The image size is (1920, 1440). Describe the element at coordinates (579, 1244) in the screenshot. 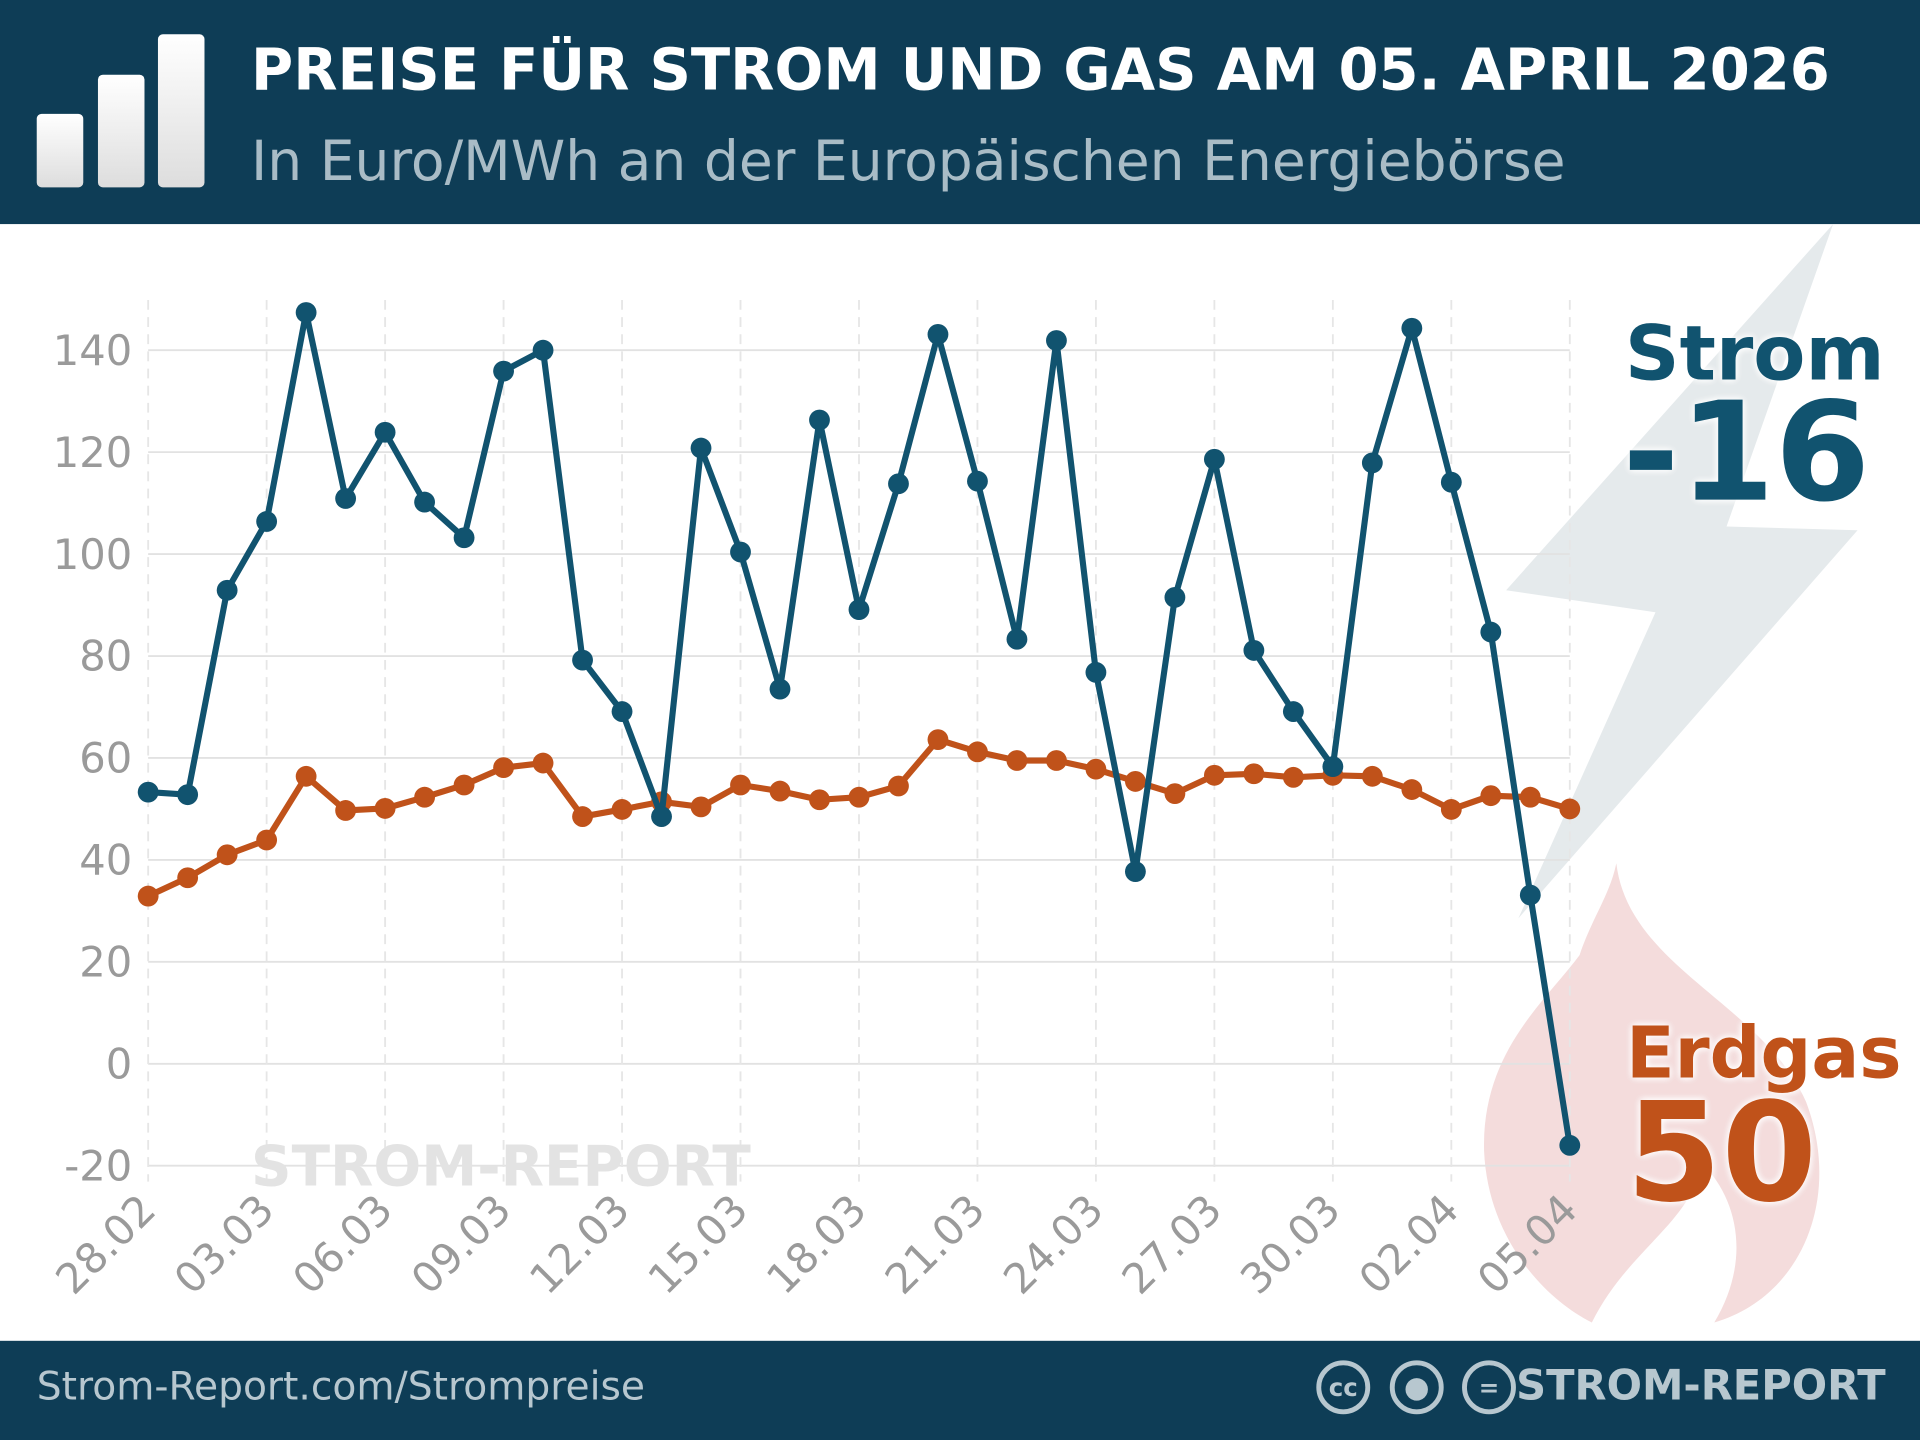

I see `x-tick-label: 12.03` at that location.